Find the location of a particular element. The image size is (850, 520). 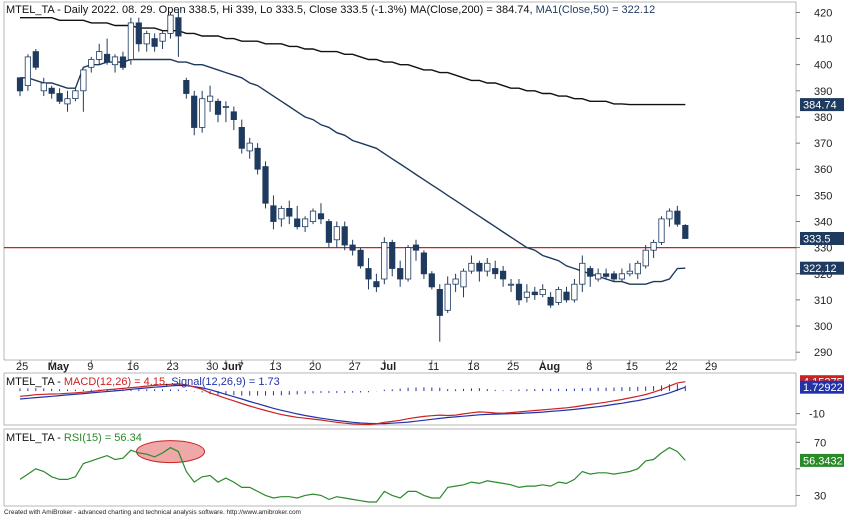

x-tick-label: 16 is located at coordinates (133, 367).